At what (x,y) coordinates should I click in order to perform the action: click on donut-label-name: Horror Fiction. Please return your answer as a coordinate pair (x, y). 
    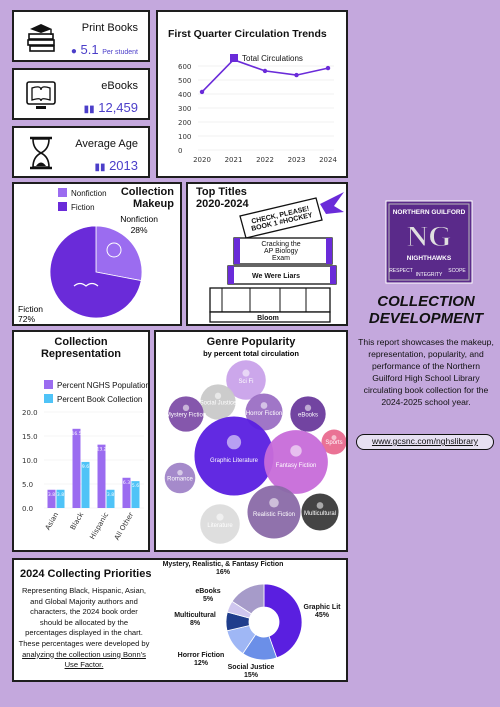
    Looking at the image, I should click on (201, 655).